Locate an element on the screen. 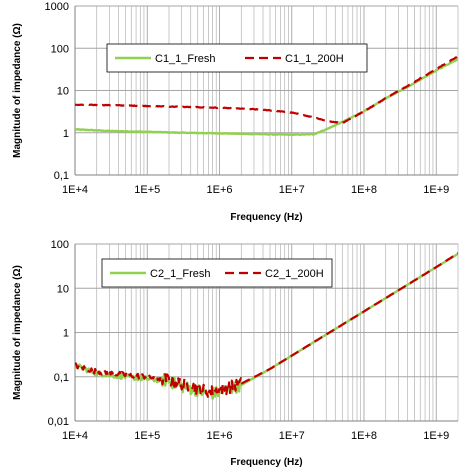 The width and height of the screenshot is (463, 470). series-group is located at coordinates (266, 95).